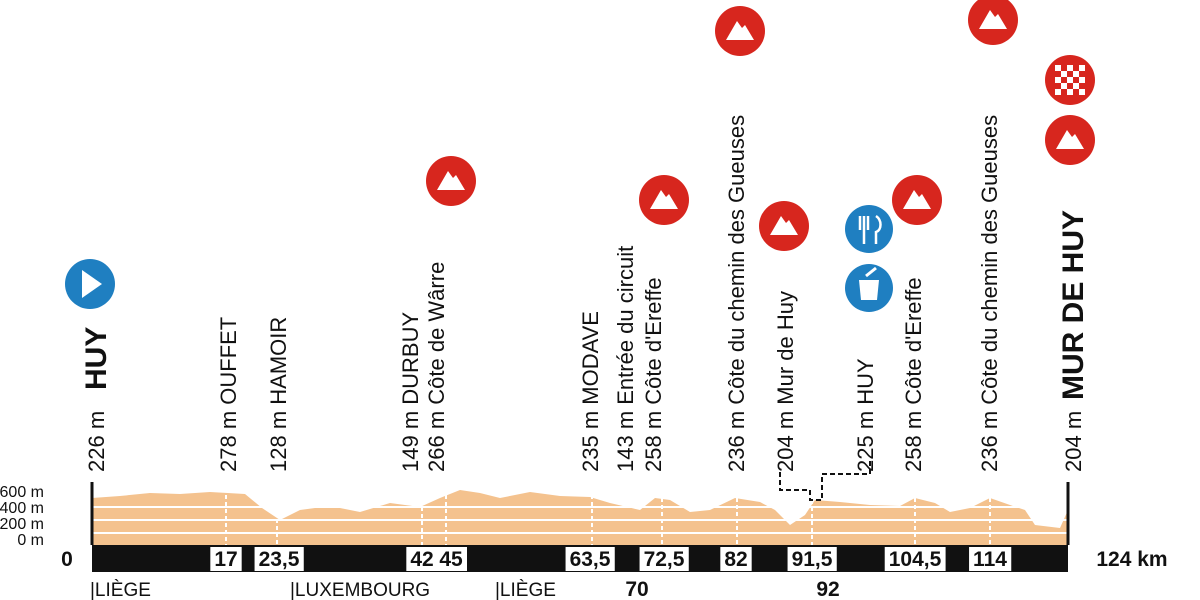 Image resolution: width=1200 pixels, height=600 pixels. Describe the element at coordinates (67, 559) in the screenshot. I see `km-label: 0` at that location.